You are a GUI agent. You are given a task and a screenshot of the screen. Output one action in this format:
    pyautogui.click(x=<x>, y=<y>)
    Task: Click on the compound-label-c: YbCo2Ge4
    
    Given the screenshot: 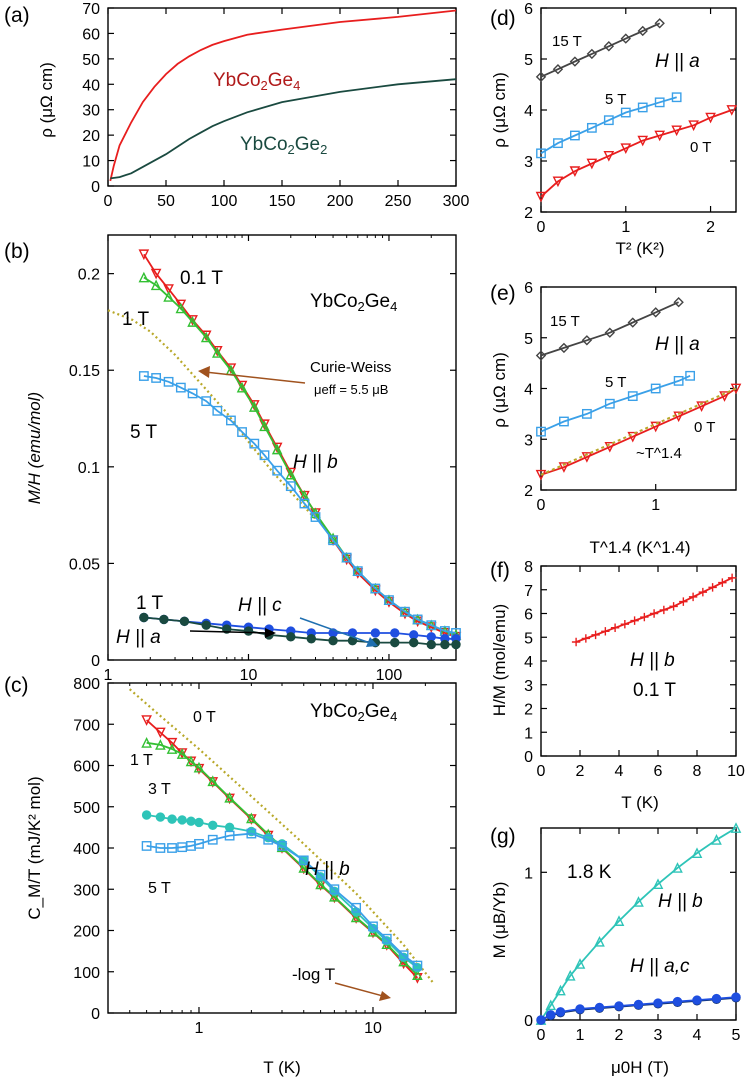 What is the action you would take?
    pyautogui.click(x=353, y=712)
    